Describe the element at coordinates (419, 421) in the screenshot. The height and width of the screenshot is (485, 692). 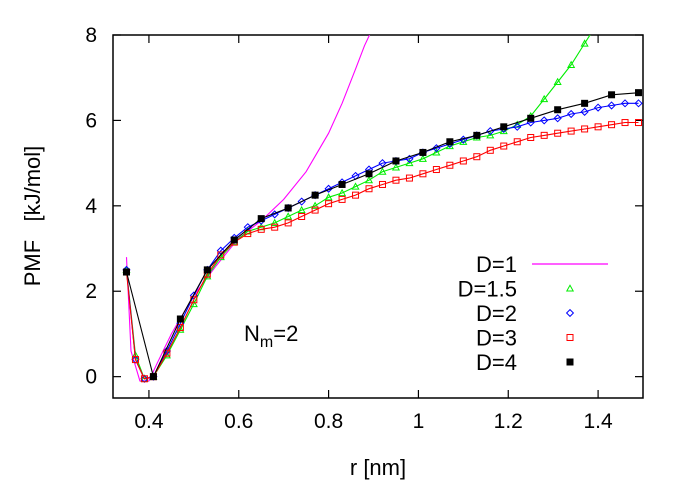
I see `x-tick-label: 1` at that location.